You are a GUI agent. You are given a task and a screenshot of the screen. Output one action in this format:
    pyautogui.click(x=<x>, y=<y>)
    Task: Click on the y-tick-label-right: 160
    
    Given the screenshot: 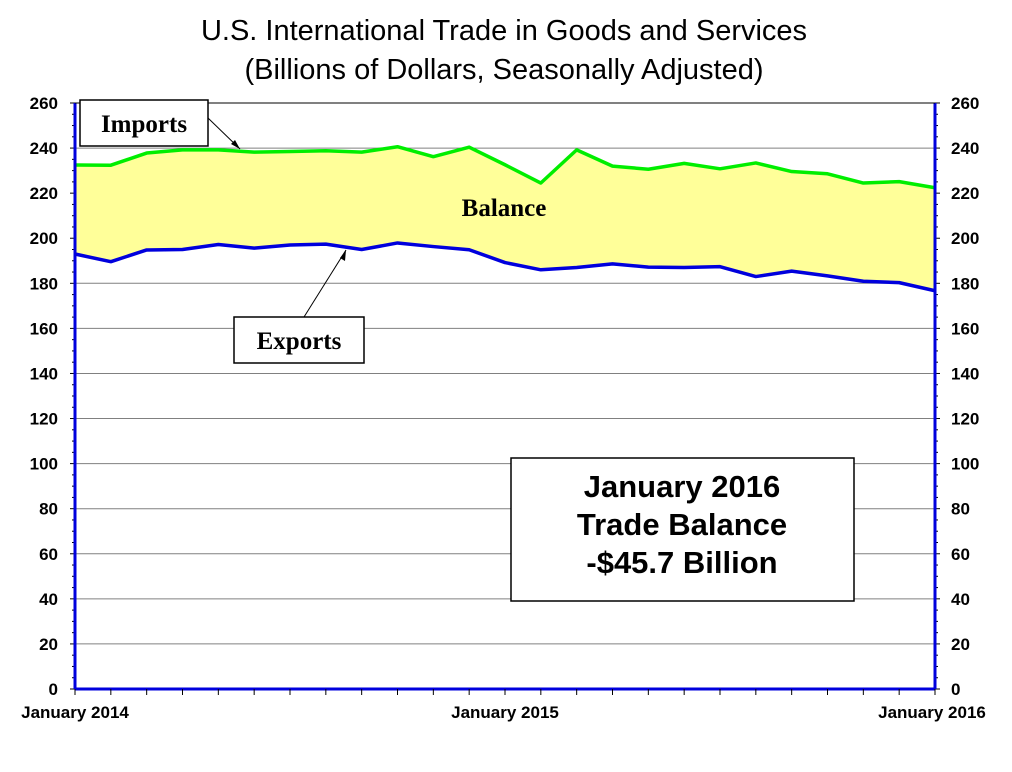 What is the action you would take?
    pyautogui.click(x=965, y=328)
    